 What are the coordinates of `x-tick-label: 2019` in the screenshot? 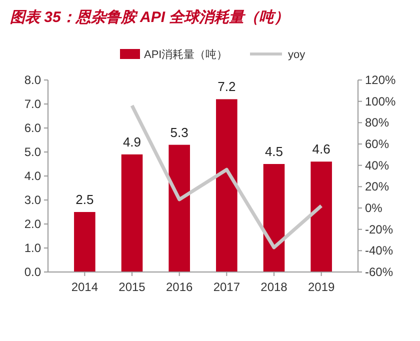 It's located at (321, 287).